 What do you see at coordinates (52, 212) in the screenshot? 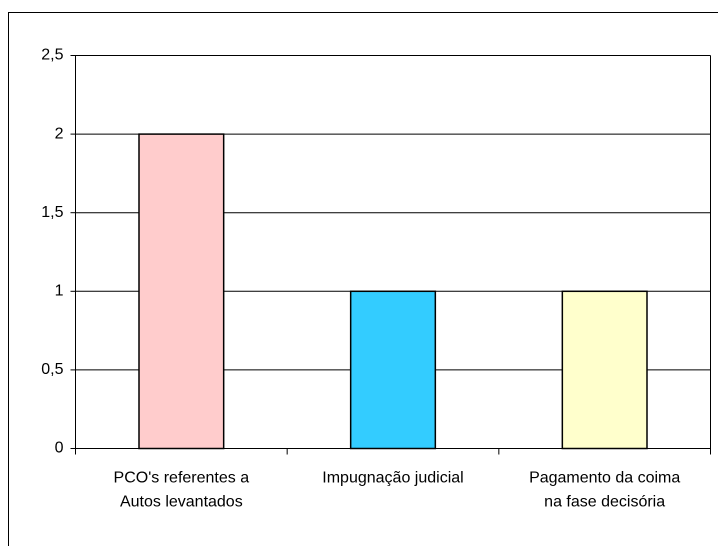
I see `y-tick-label: 1,5` at bounding box center [52, 212].